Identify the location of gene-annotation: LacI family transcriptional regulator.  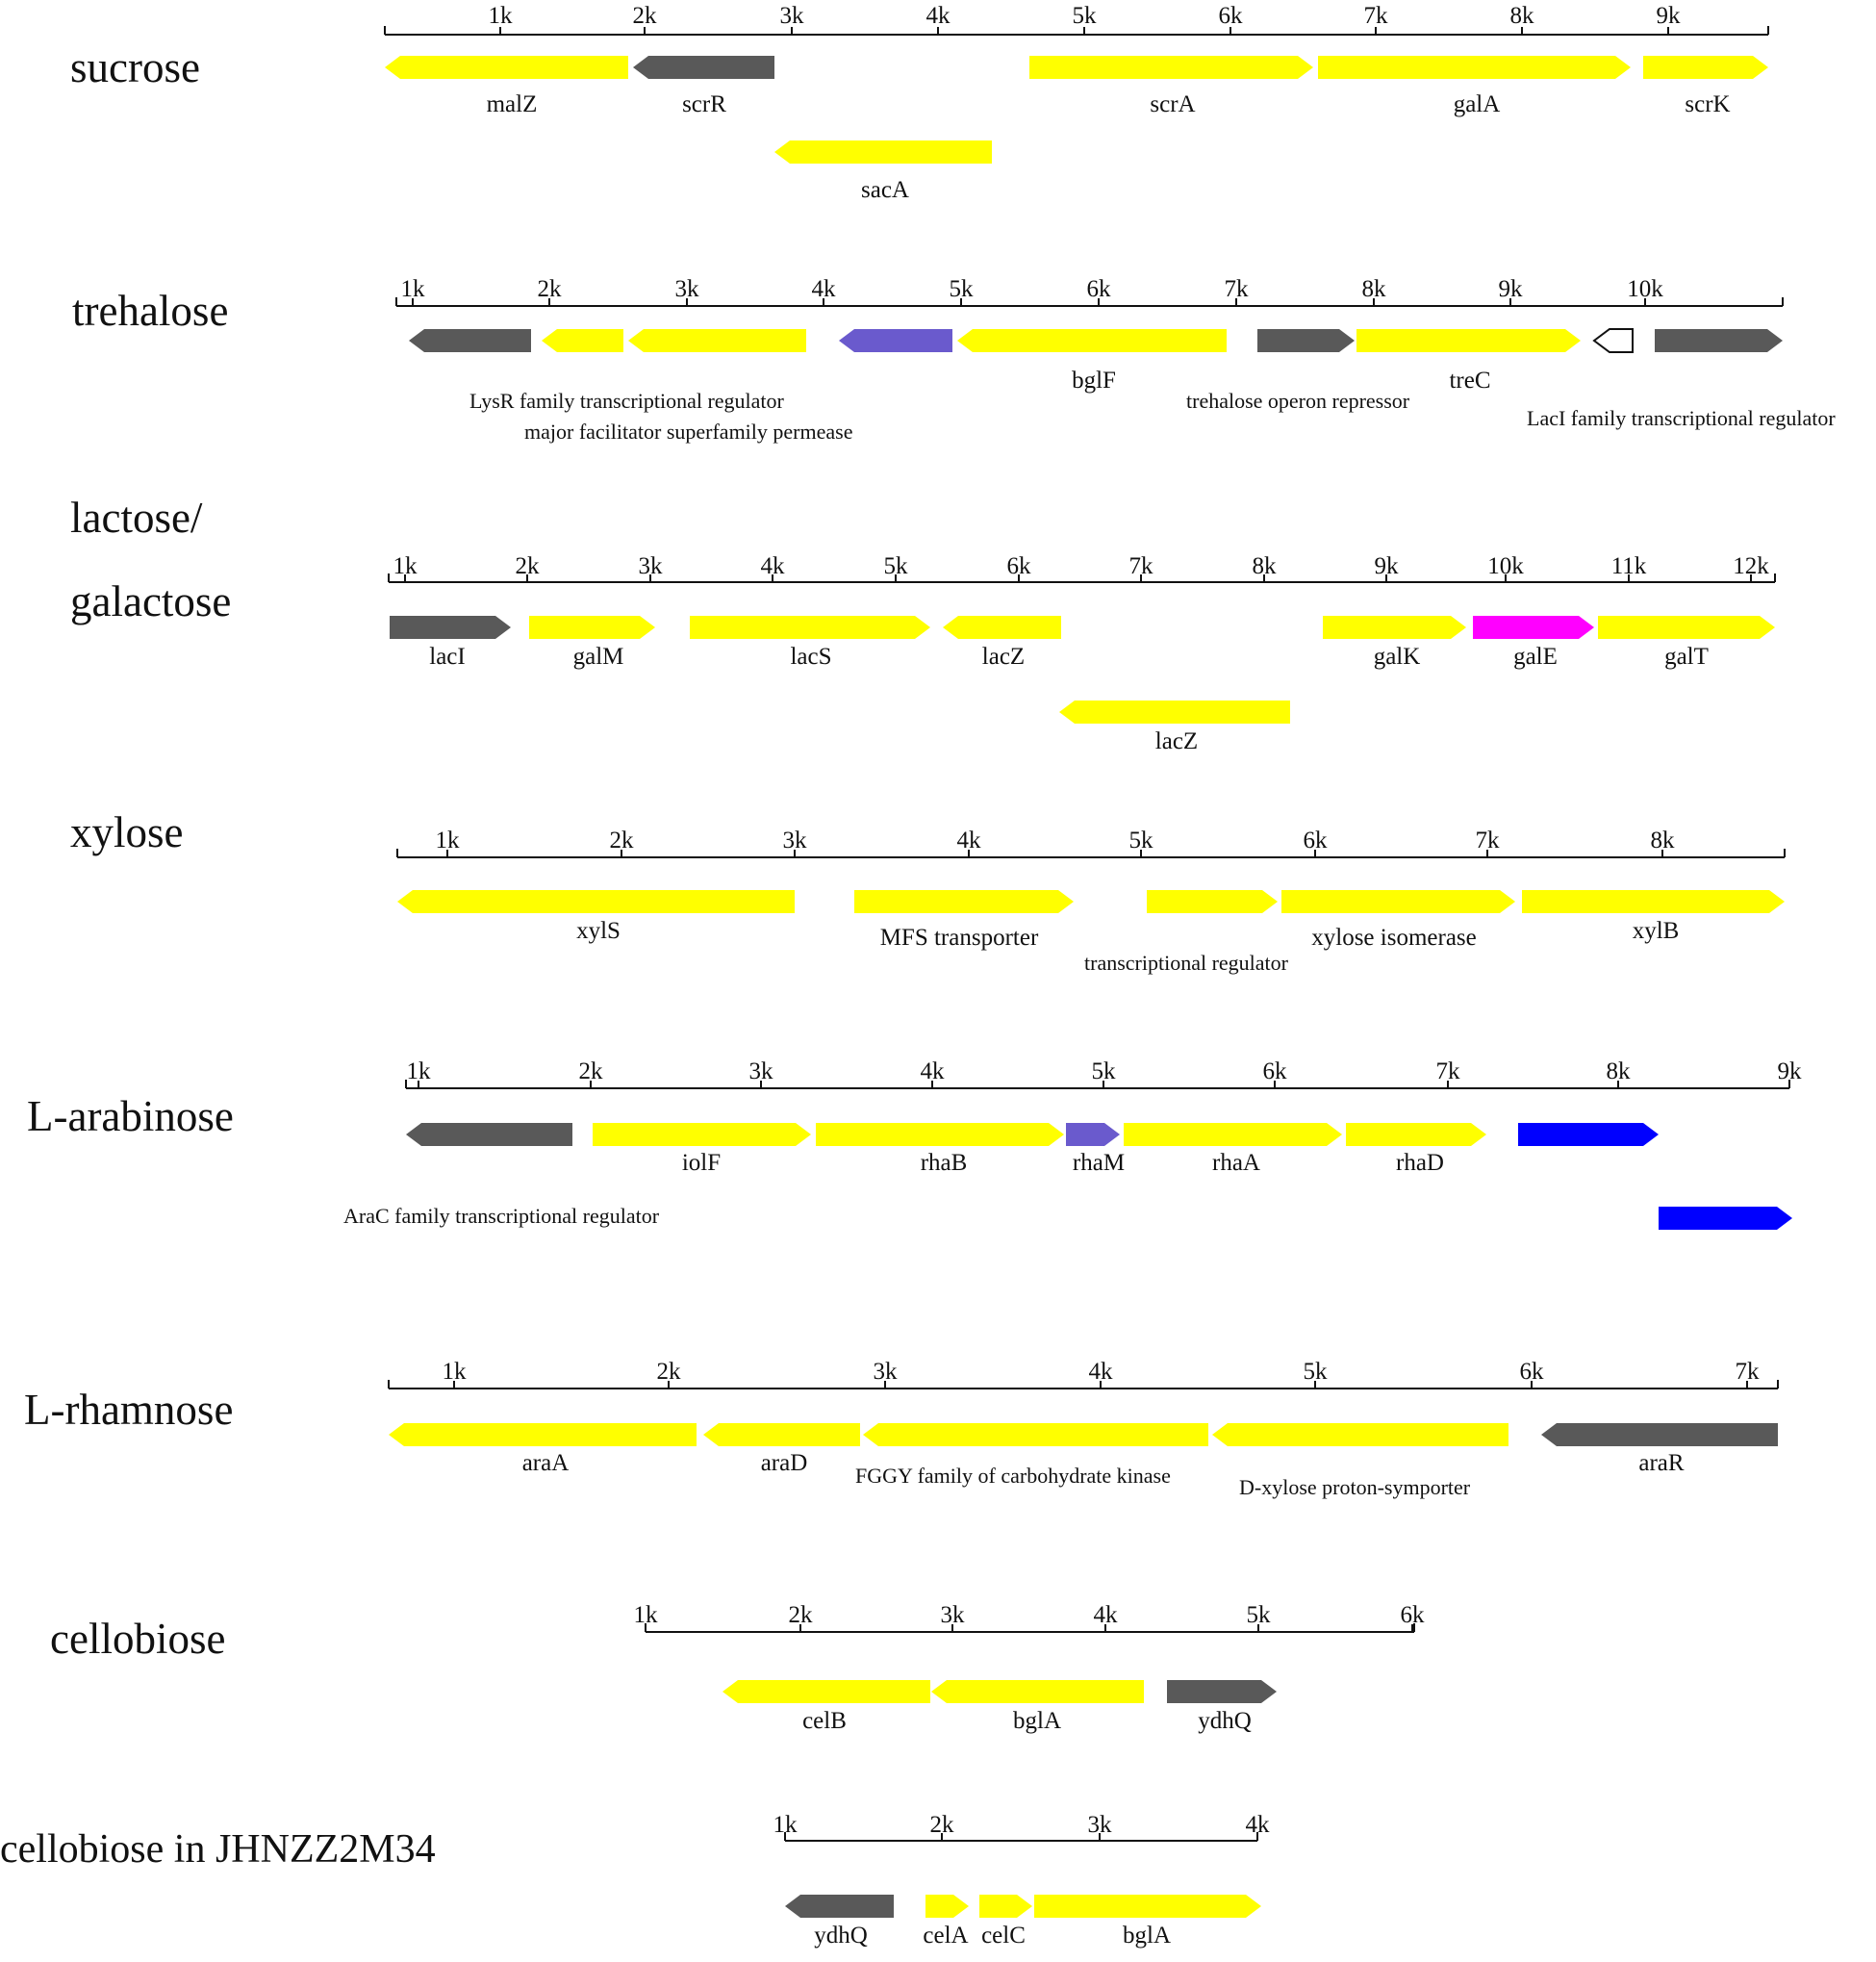
(1681, 418).